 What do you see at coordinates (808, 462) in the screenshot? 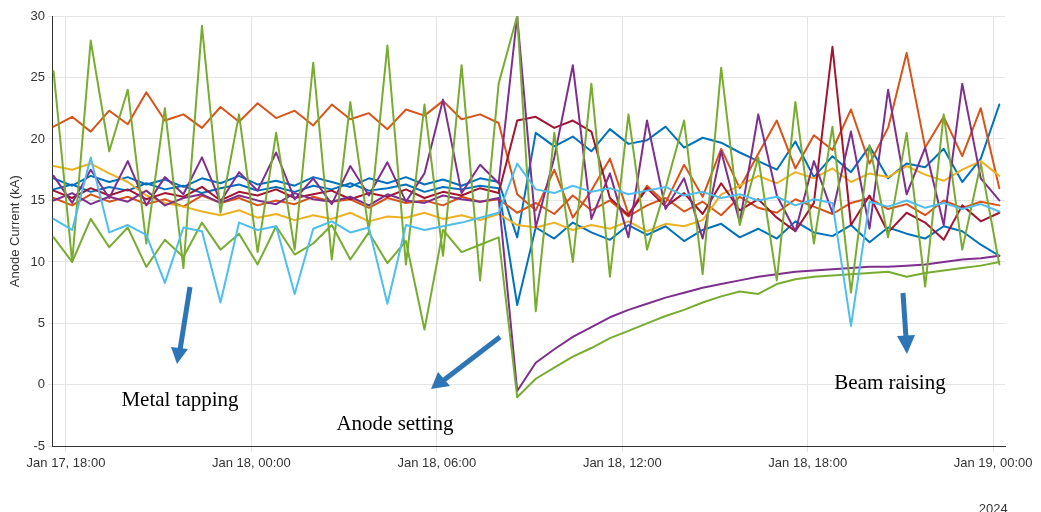
I see `x-tick-label: Jan 18, 18:00` at bounding box center [808, 462].